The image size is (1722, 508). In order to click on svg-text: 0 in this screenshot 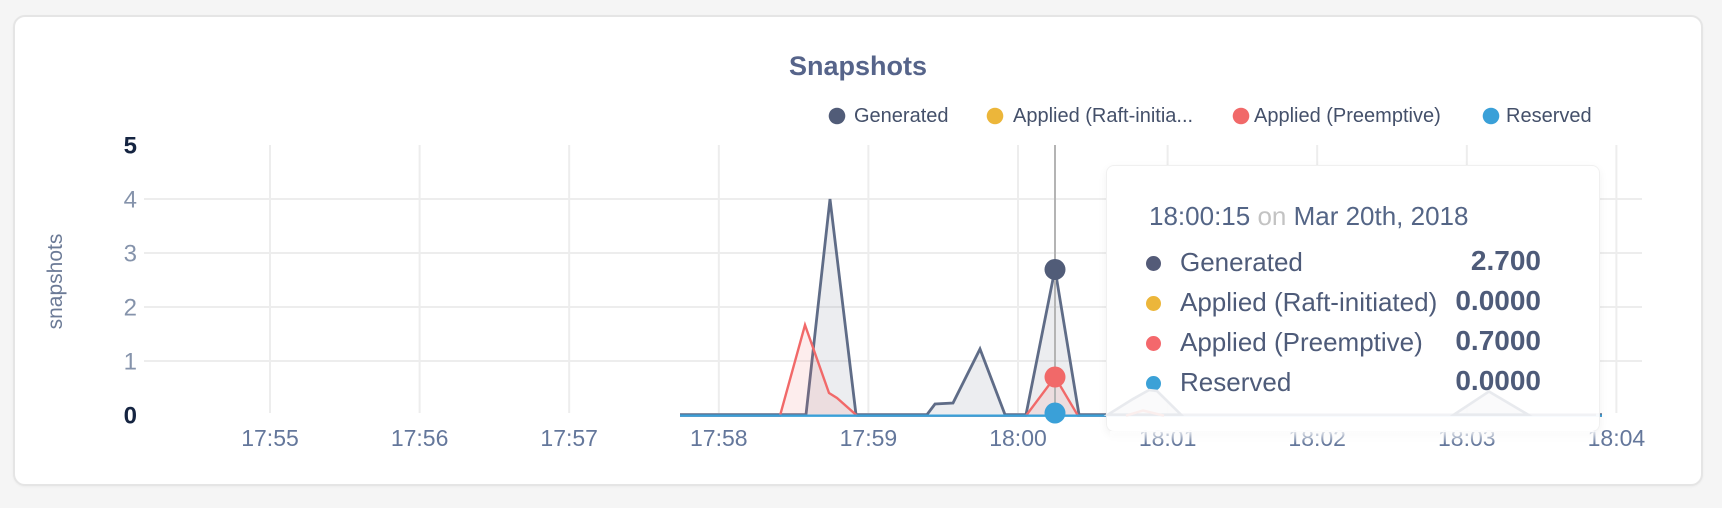, I will do `click(130, 416)`.